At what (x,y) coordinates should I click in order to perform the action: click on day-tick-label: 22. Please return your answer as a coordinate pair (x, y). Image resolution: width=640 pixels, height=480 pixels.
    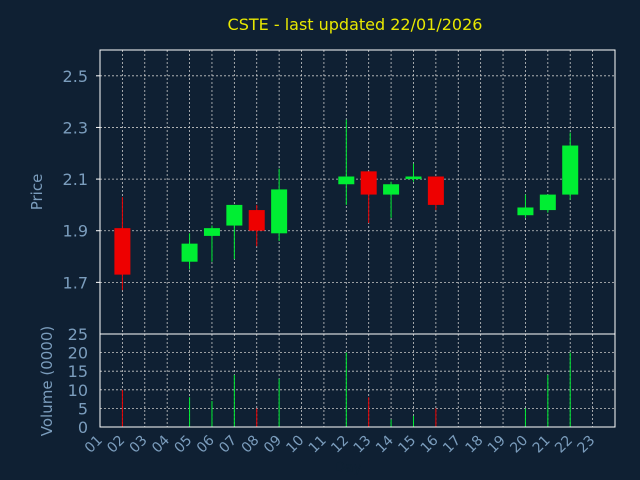
    Looking at the image, I should click on (564, 445).